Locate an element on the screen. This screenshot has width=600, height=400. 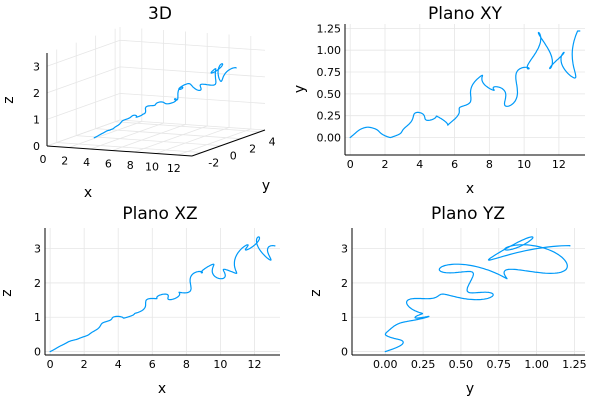
y-tick-label: 0.75 is located at coordinates (329, 72).